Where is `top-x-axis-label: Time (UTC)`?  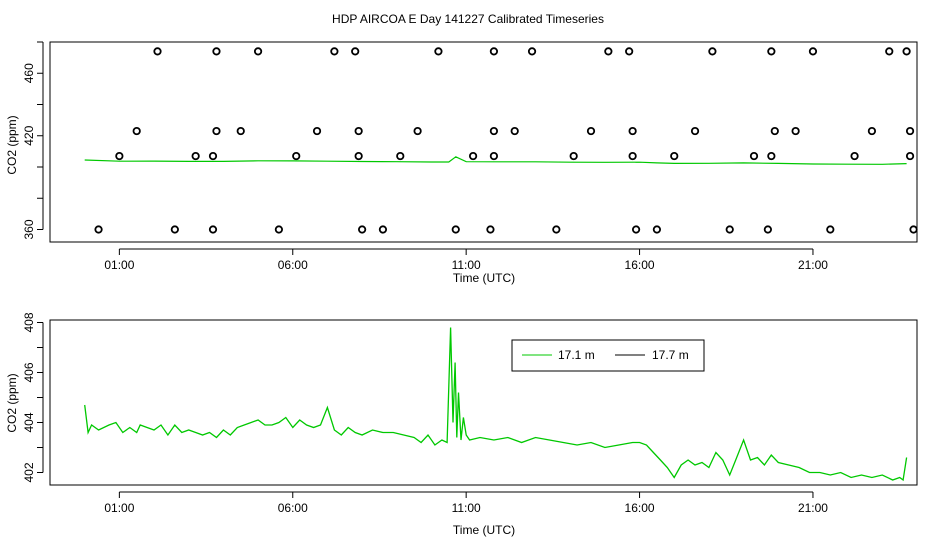 top-x-axis-label: Time (UTC) is located at coordinates (484, 278).